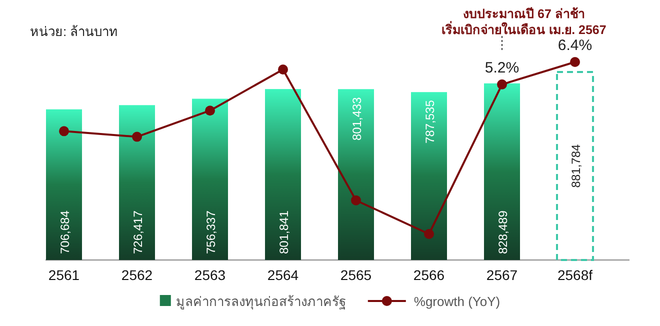  I want to click on data-label: 756,337, so click(211, 232).